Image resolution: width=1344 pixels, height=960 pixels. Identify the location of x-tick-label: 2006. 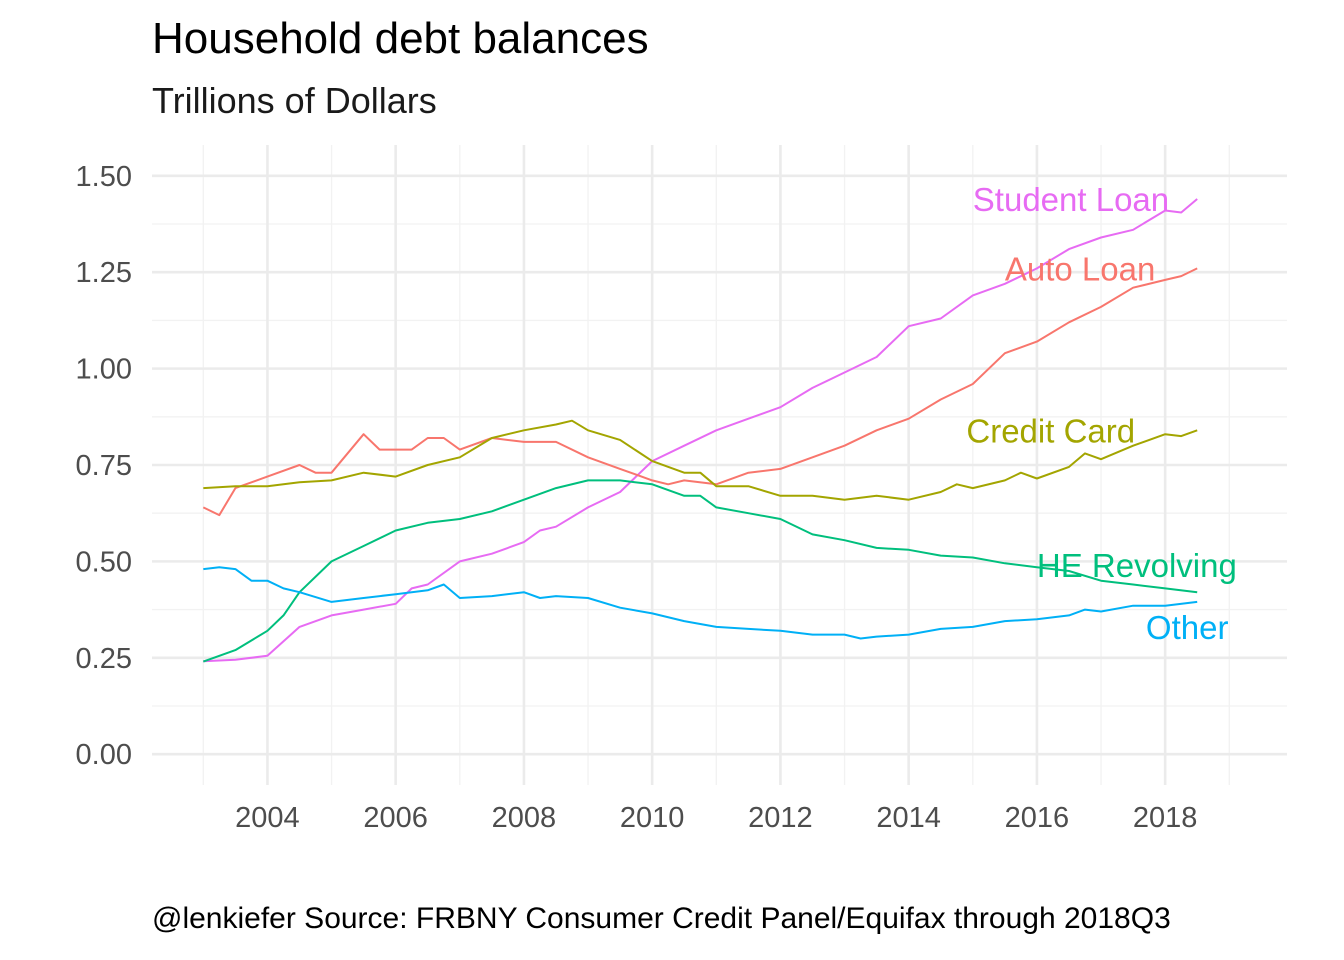
(395, 818).